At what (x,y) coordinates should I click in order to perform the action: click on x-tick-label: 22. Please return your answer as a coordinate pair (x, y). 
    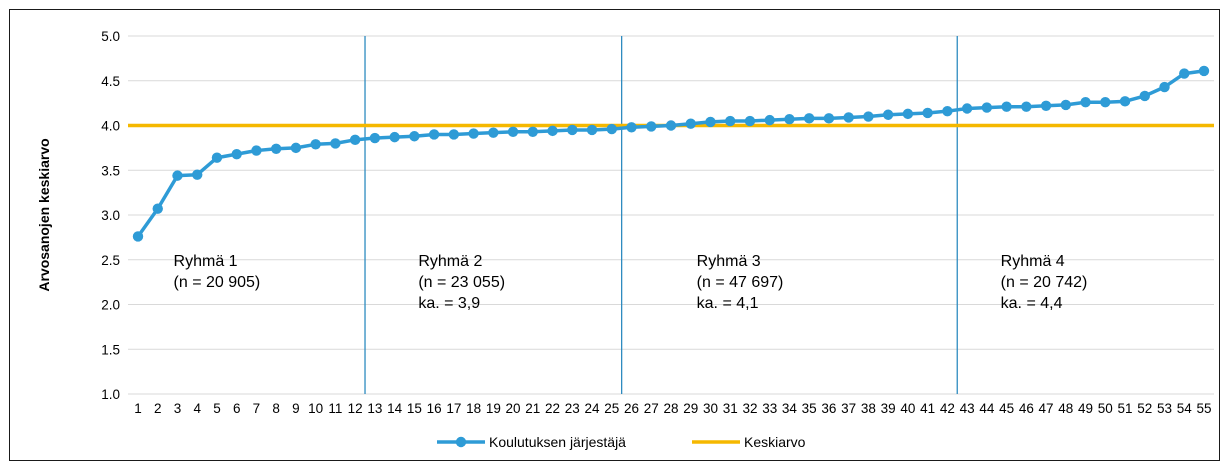
    Looking at the image, I should click on (552, 408).